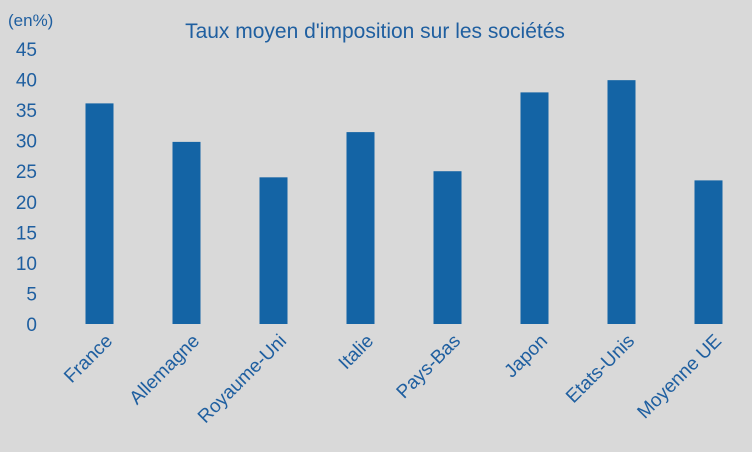 Image resolution: width=752 pixels, height=452 pixels. What do you see at coordinates (99, 213) in the screenshot?
I see `bar-france` at bounding box center [99, 213].